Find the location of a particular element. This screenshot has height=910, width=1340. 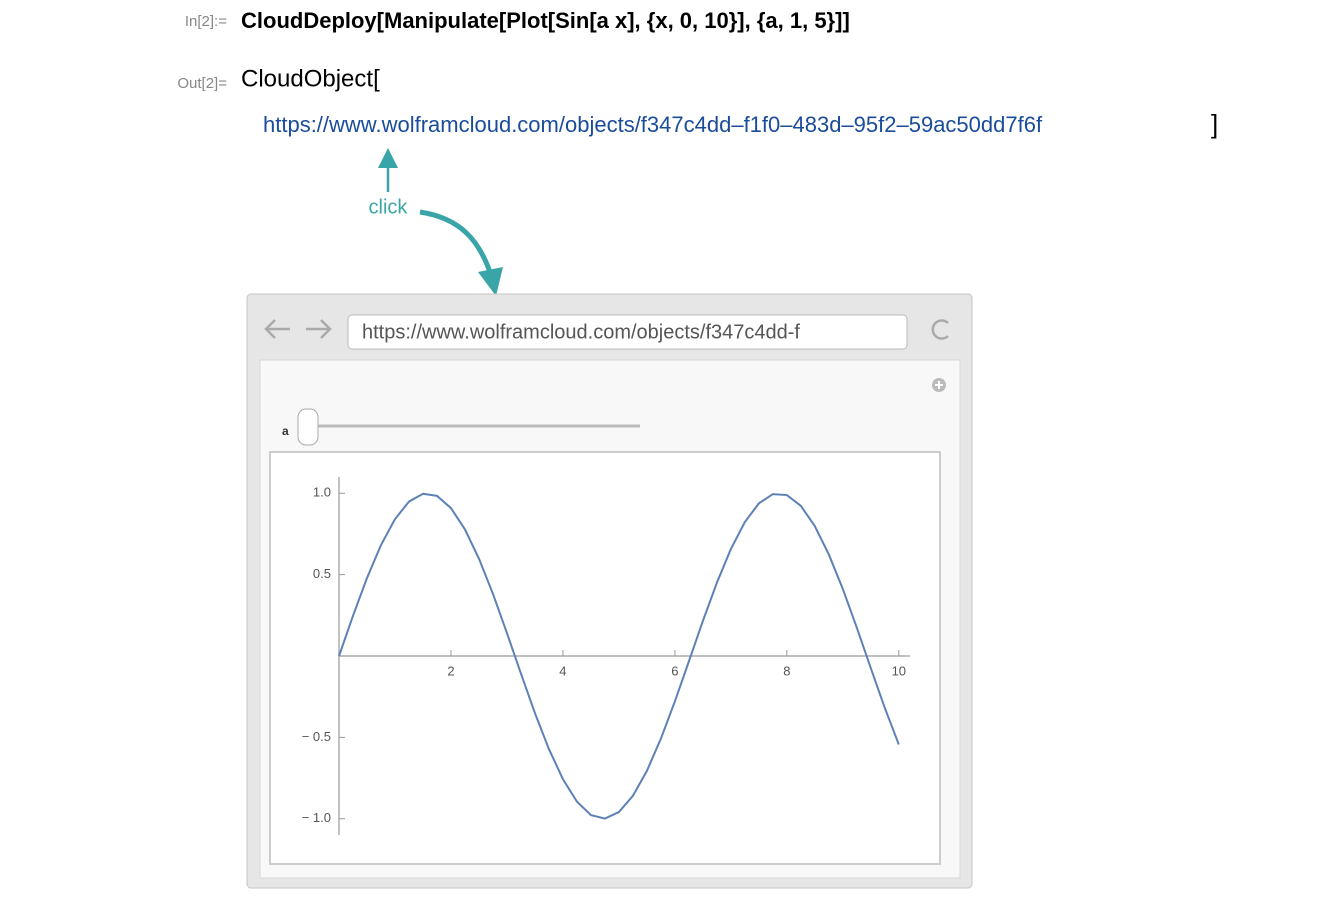

x-tick-label: 4 is located at coordinates (562, 670).